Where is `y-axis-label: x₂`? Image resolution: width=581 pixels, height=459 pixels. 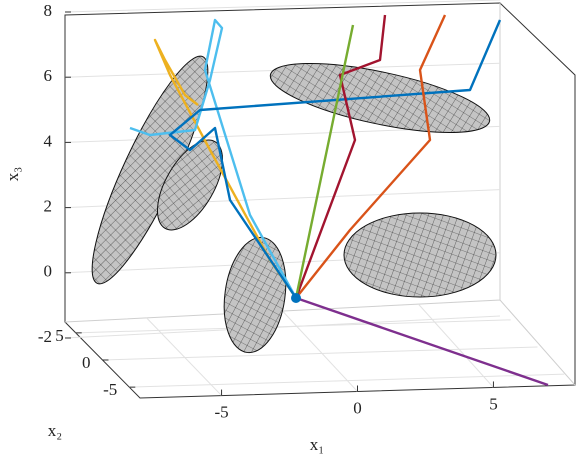 y-axis-label: x₂ is located at coordinates (55, 430).